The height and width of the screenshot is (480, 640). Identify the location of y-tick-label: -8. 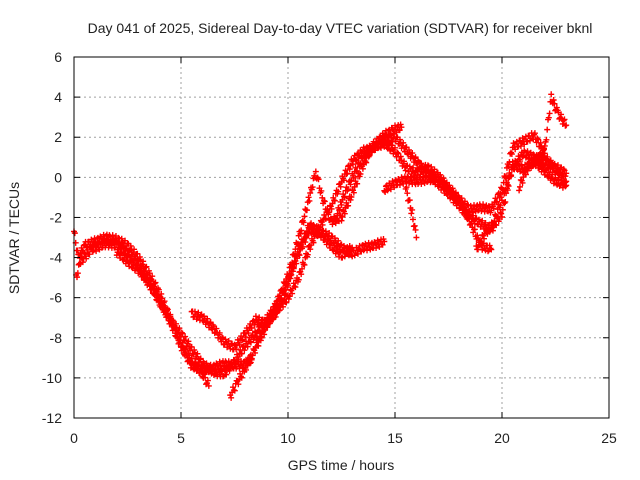
(56, 338).